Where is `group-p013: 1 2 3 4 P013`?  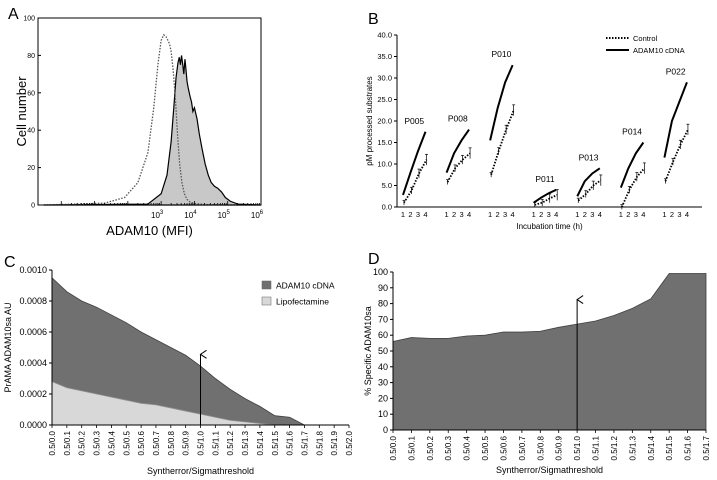
group-p013: 1 2 3 4 P013 is located at coordinates (589, 185).